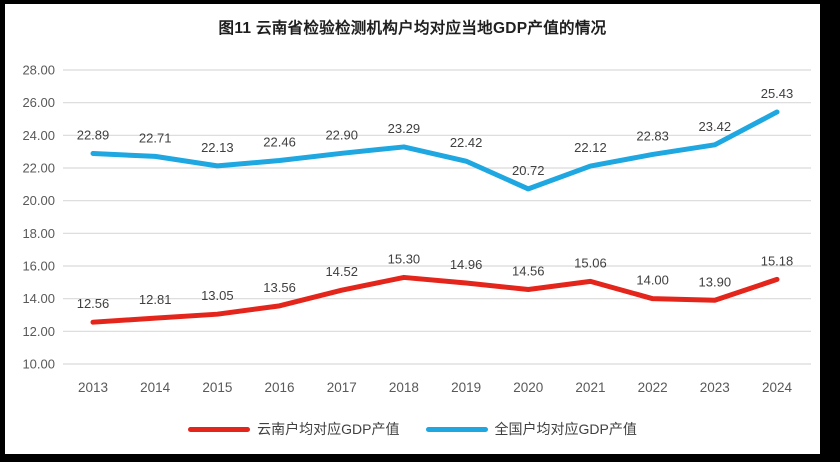 Image resolution: width=840 pixels, height=462 pixels. Describe the element at coordinates (412, 28) in the screenshot. I see `chart-title: 图11 云南省检验检测机构户均对应当地GDP产值的情况` at that location.